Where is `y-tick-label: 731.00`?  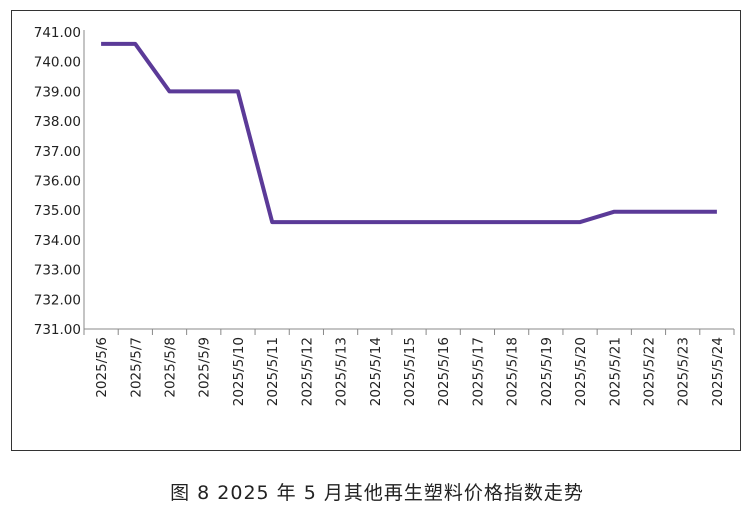 y-tick-label: 731.00 is located at coordinates (57, 330).